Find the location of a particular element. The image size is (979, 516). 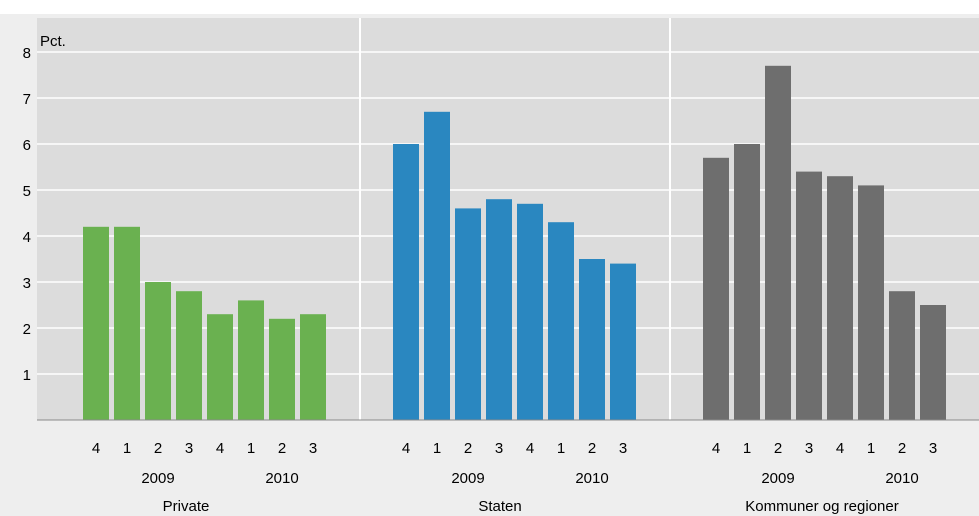

y-axis-label: Pct. is located at coordinates (53, 41).